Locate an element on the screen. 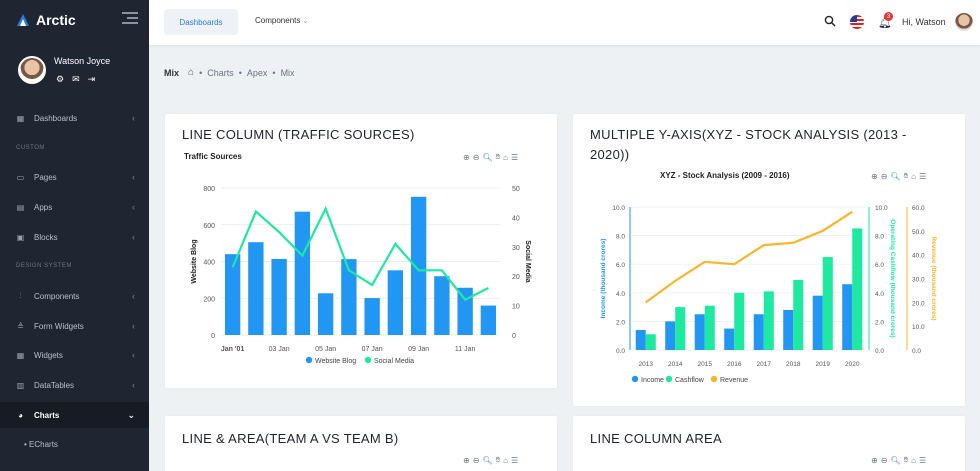 The width and height of the screenshot is (980, 471). brand: Arctic is located at coordinates (74, 20).